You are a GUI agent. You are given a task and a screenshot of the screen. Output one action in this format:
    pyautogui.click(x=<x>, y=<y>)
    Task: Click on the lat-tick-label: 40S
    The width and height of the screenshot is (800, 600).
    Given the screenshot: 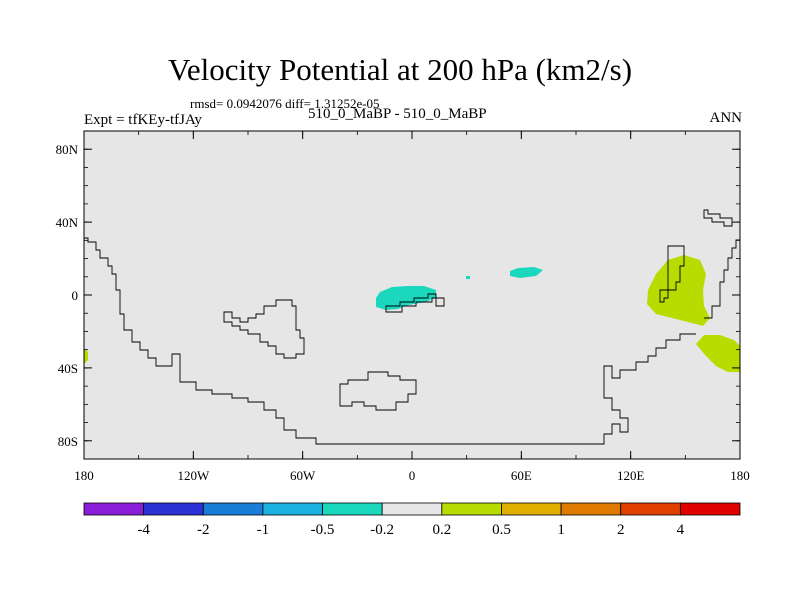 What is the action you would take?
    pyautogui.click(x=68, y=368)
    